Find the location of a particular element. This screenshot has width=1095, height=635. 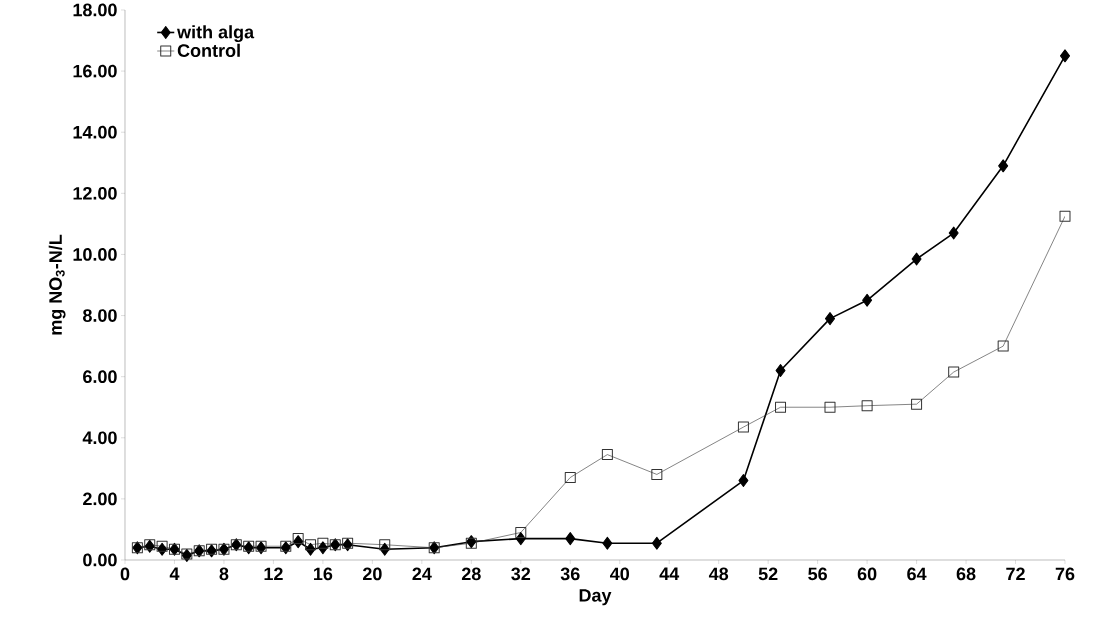

y-tick-label: 18.00 is located at coordinates (95, 10).